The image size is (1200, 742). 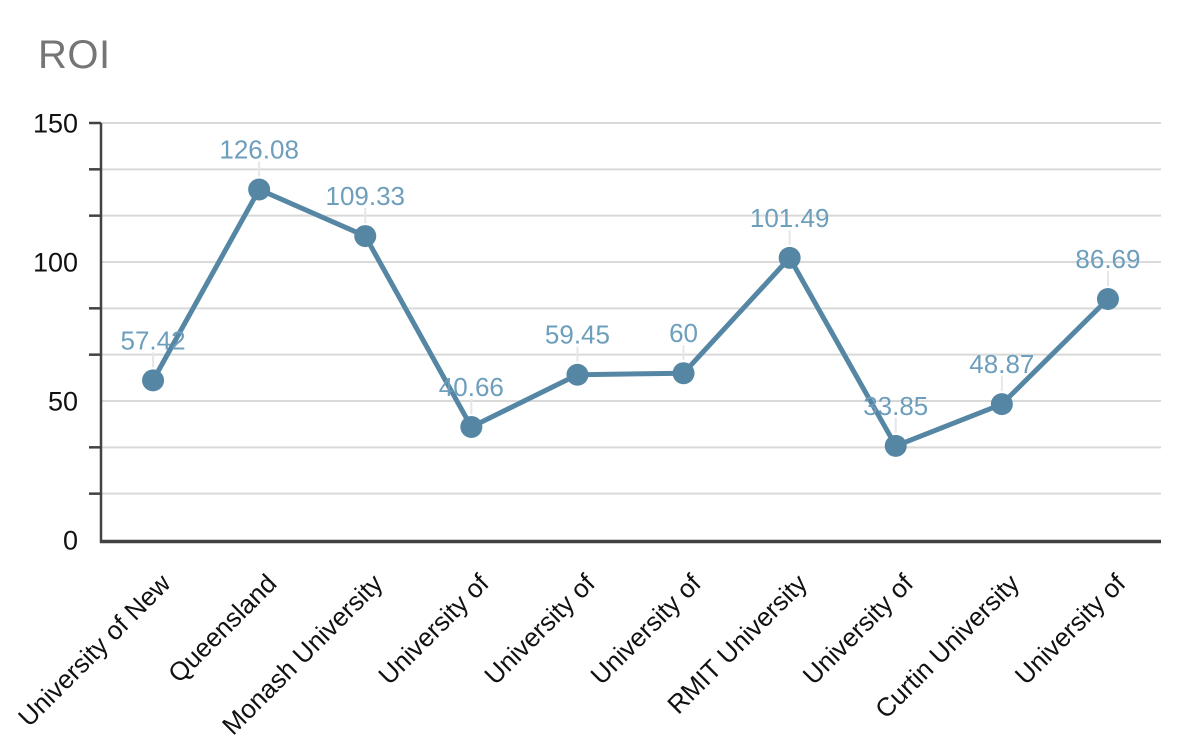 I want to click on y-axis-tick-label: 100, so click(x=55, y=263).